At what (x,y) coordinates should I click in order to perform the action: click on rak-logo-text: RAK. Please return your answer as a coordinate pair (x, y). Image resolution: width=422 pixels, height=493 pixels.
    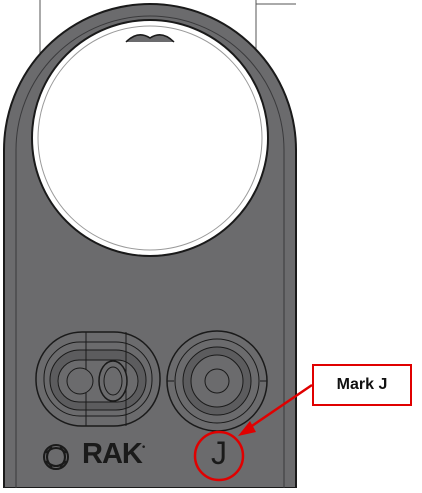
    Looking at the image, I should click on (112, 454).